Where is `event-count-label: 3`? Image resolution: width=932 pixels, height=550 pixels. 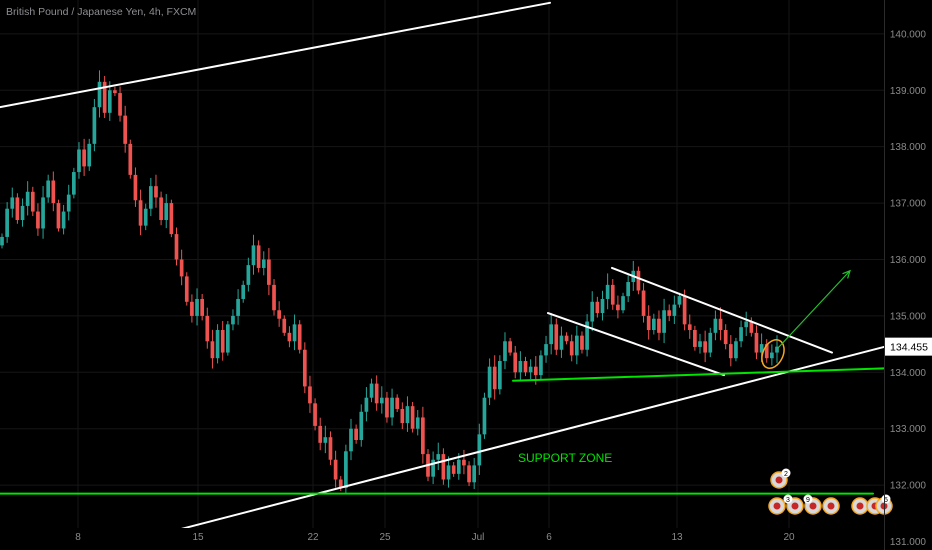
event-count-label: 3 is located at coordinates (788, 500).